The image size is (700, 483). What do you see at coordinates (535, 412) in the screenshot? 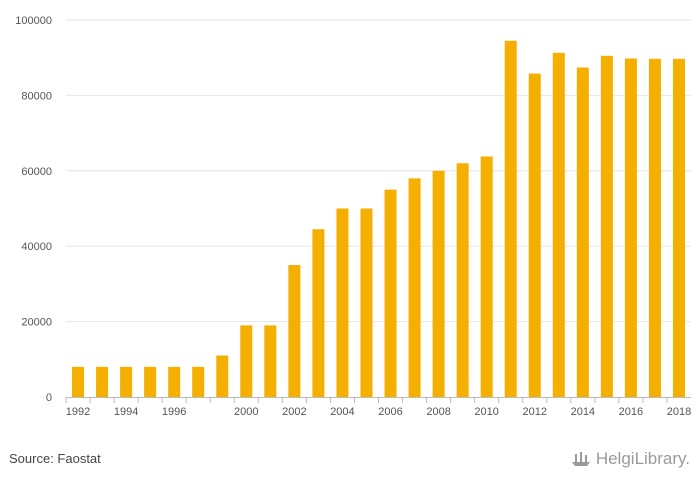
I see `x-tick-label: 2012` at bounding box center [535, 412].